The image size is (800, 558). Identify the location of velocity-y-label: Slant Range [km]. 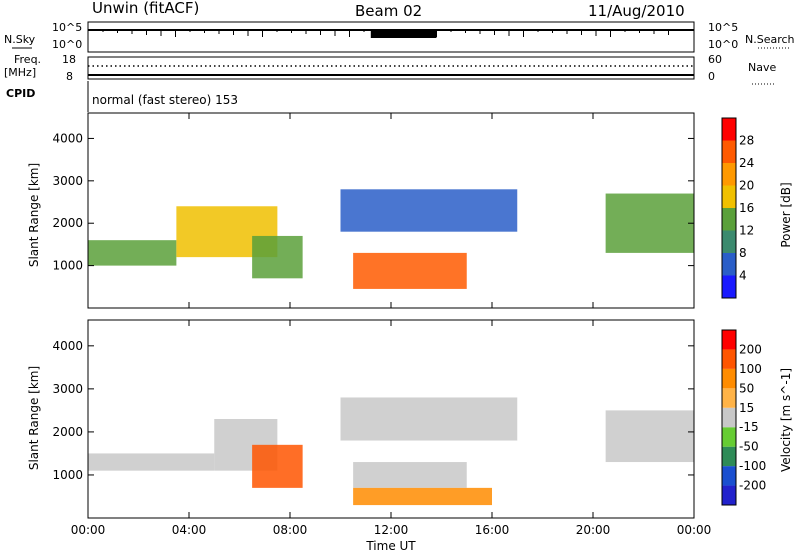
(34, 418).